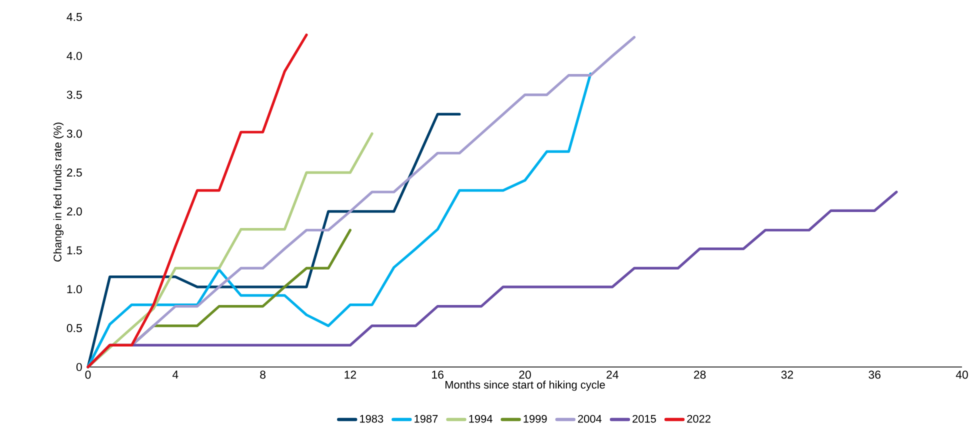 This screenshot has width=972, height=445. I want to click on x-axis-title: Months since start of hiking cycle, so click(525, 385).